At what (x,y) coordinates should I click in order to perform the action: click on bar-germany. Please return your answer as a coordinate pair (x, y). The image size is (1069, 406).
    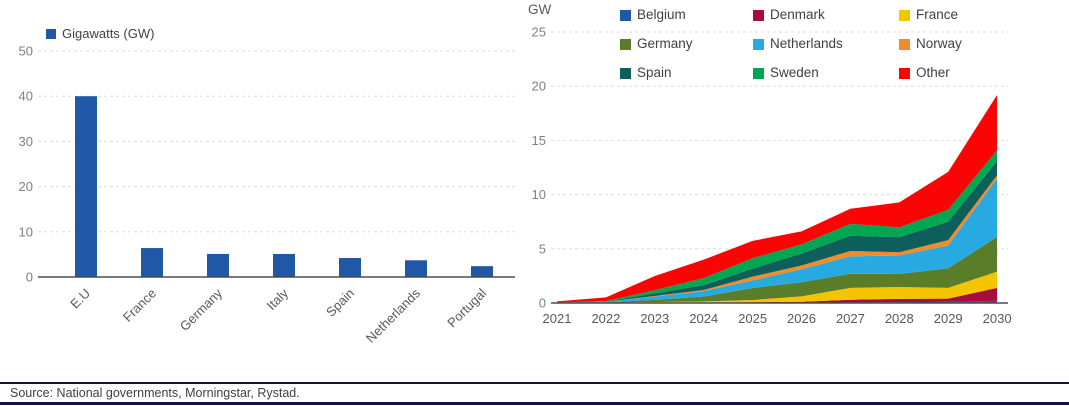
    Looking at the image, I should click on (218, 265).